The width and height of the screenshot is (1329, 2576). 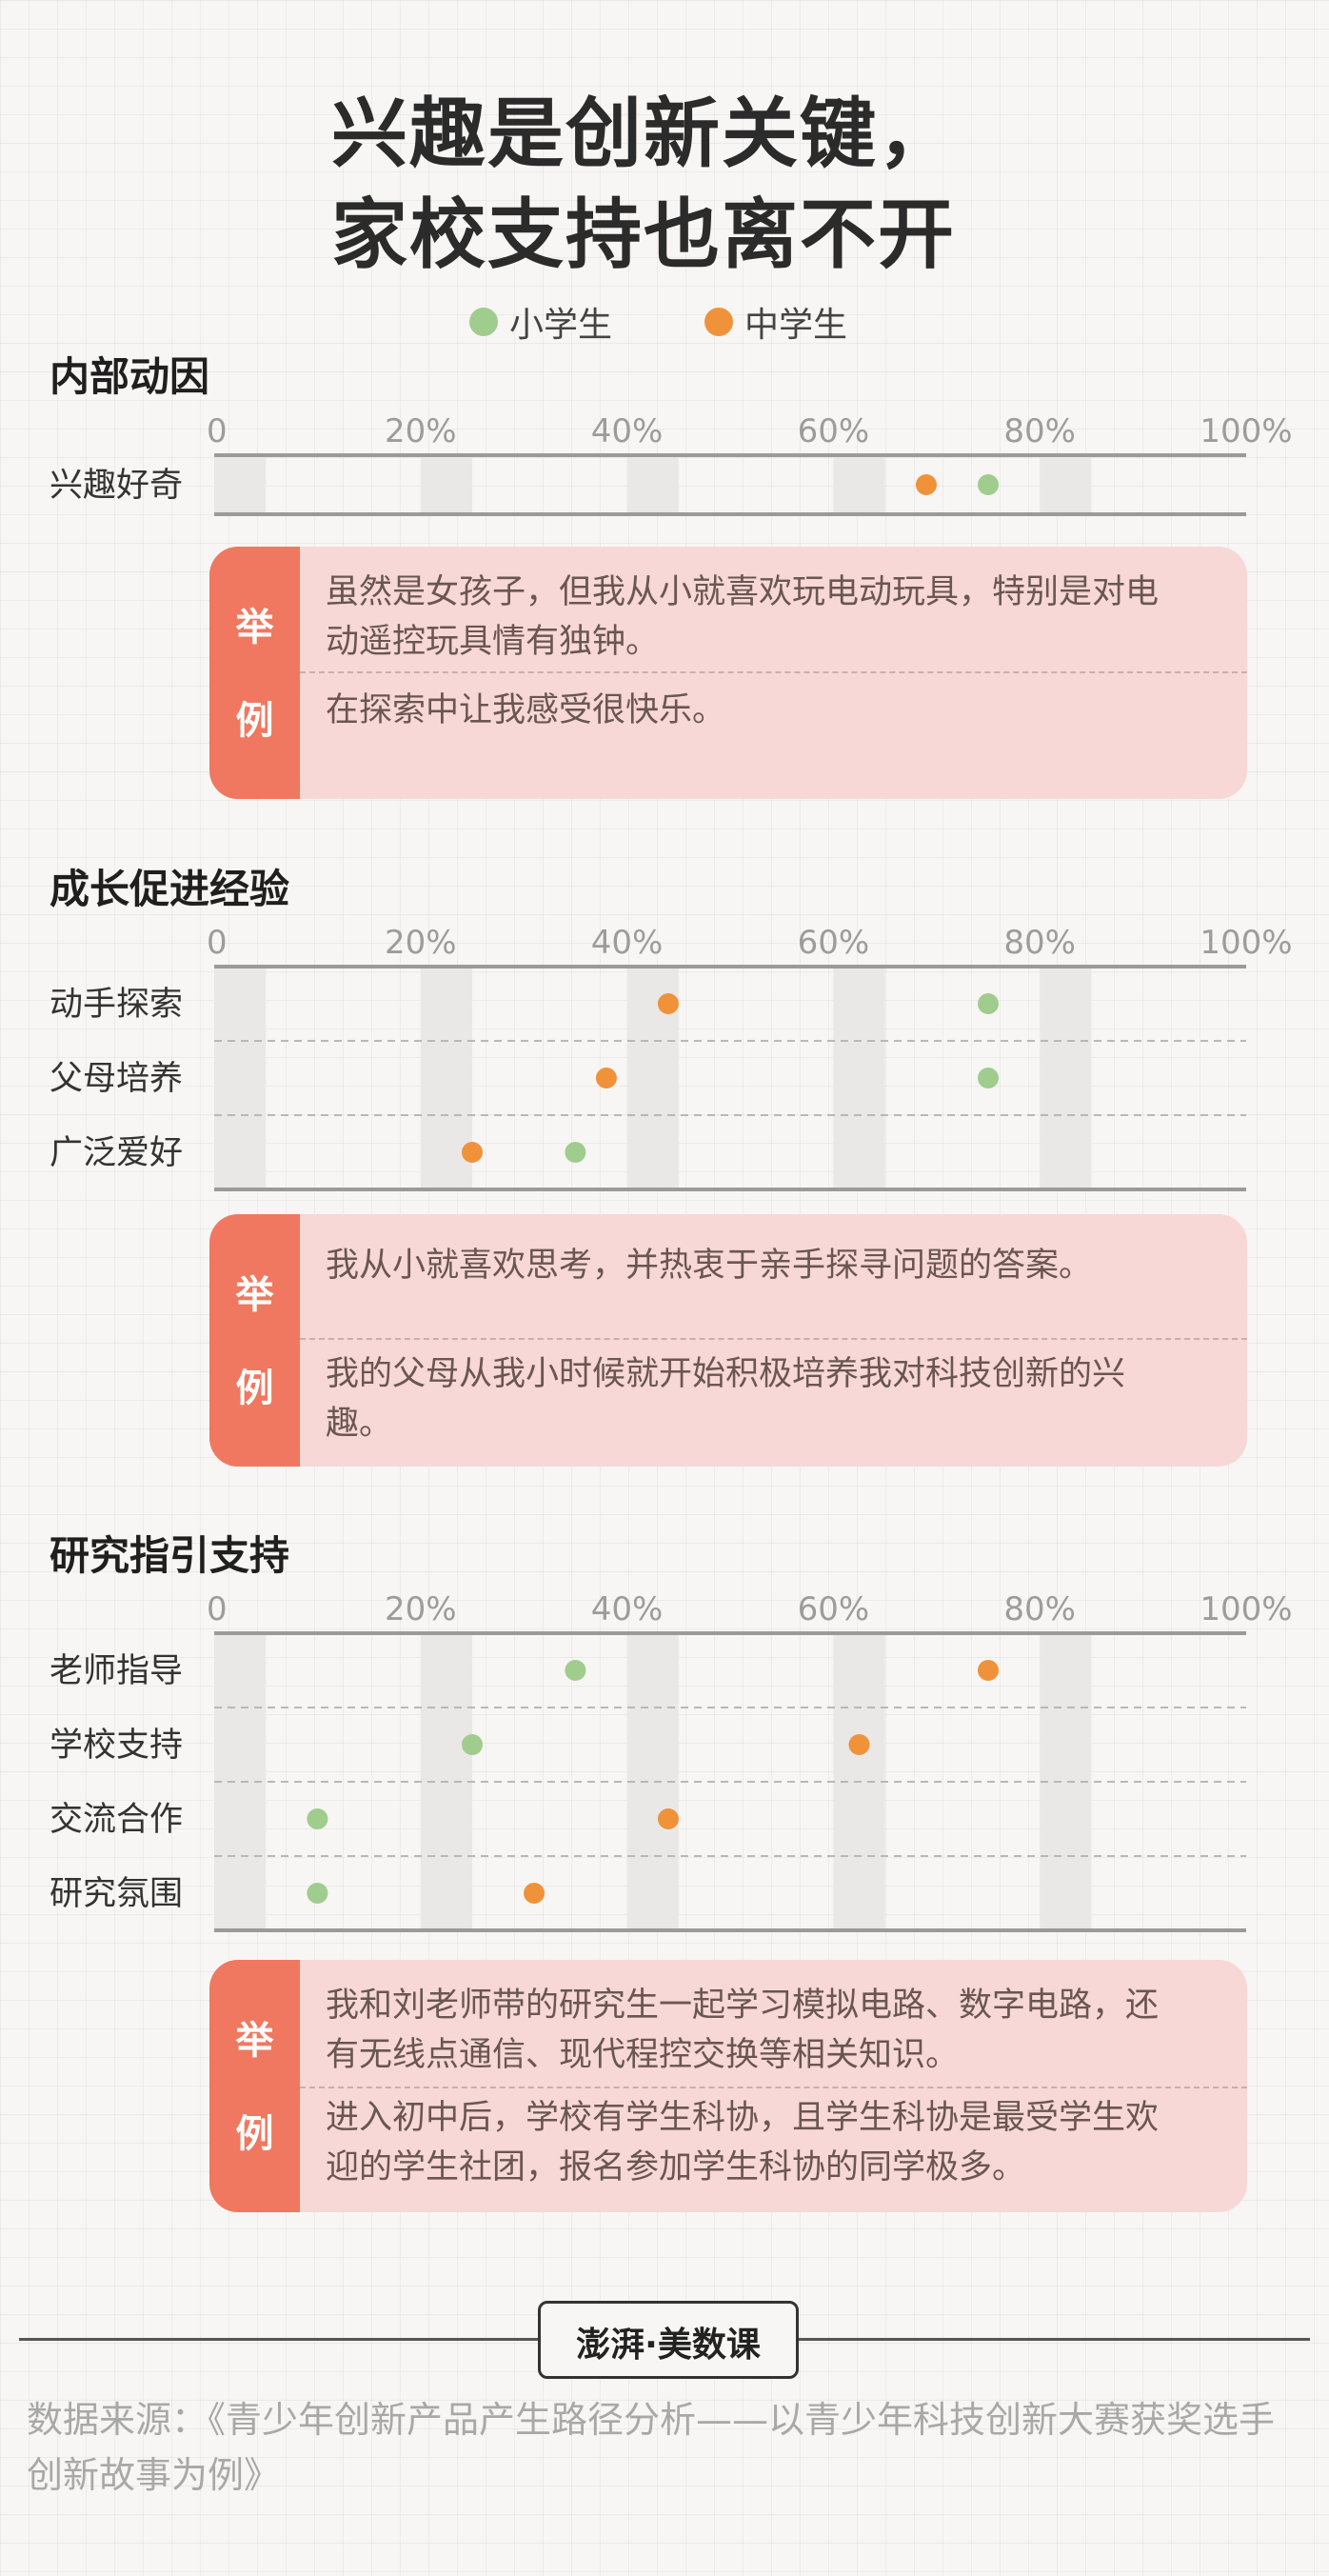 I want to click on legend-label-middle: 中学生, so click(x=796, y=325).